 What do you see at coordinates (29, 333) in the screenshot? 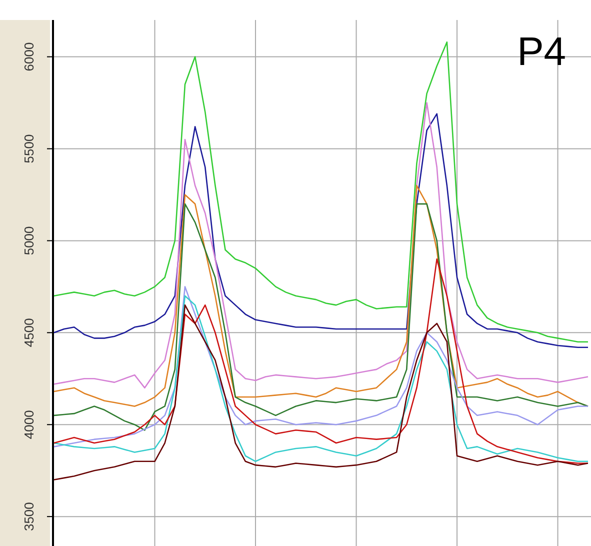
I see `y-tick-label: 4500` at bounding box center [29, 333].